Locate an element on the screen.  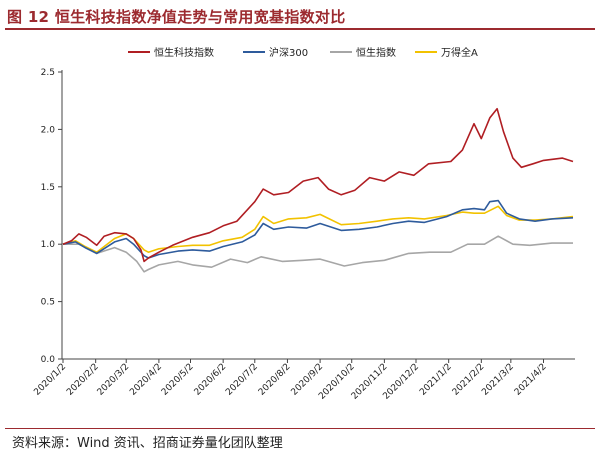
y-tick-label: 0.0 is located at coordinates (48, 360).